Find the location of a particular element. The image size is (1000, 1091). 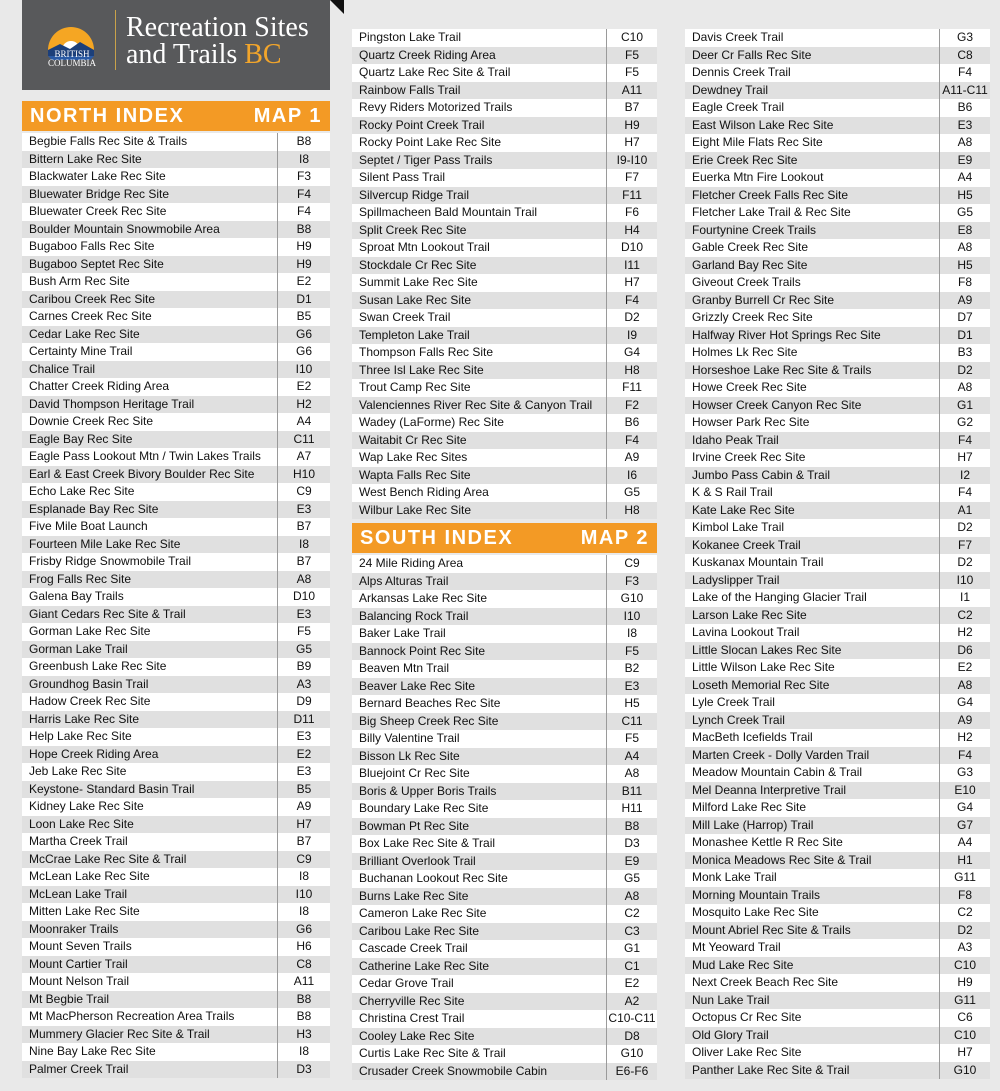

map-grid-code: A11 is located at coordinates (631, 90).